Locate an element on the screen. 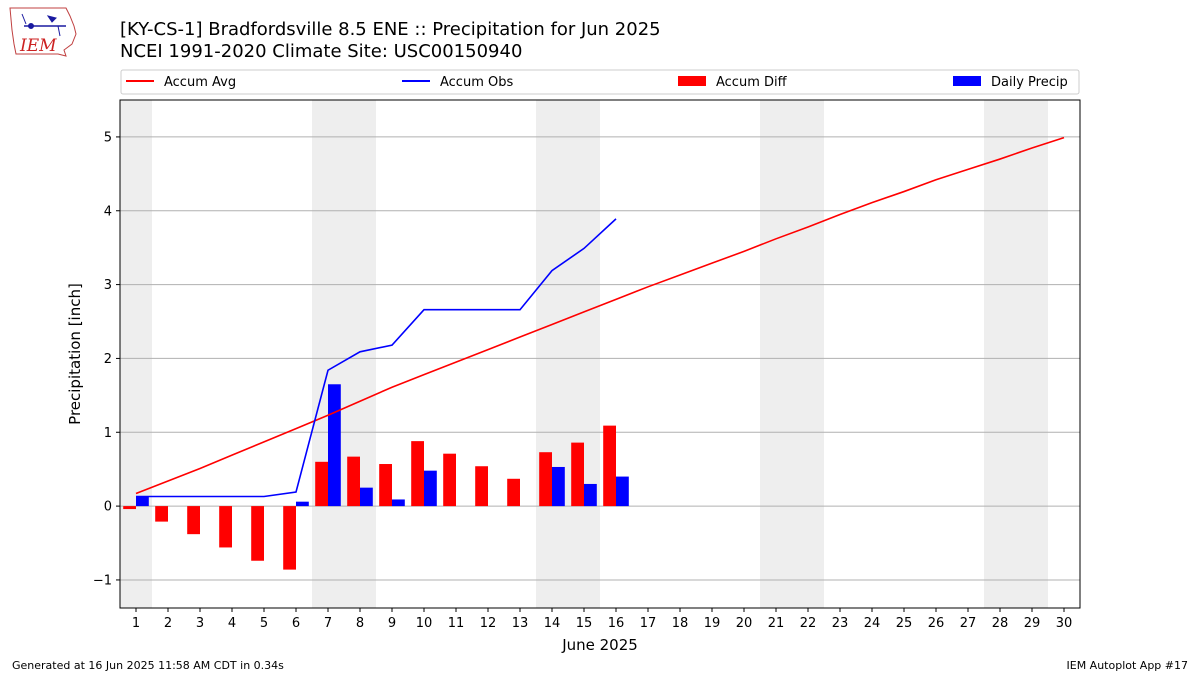  y-tick-label: 2 is located at coordinates (108, 359).